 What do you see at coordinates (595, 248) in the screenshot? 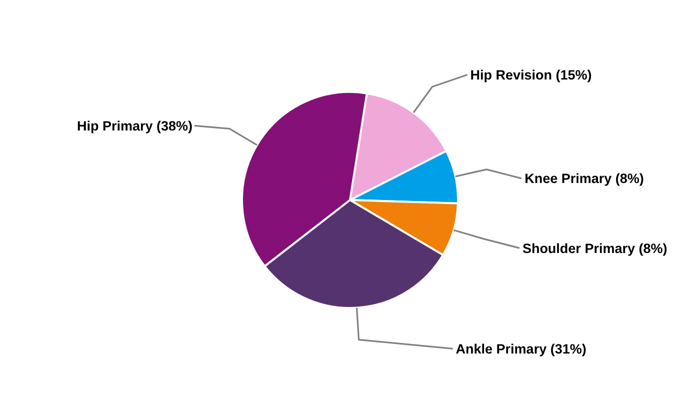
I see `slice-label: Shoulder Primary (8%)` at bounding box center [595, 248].